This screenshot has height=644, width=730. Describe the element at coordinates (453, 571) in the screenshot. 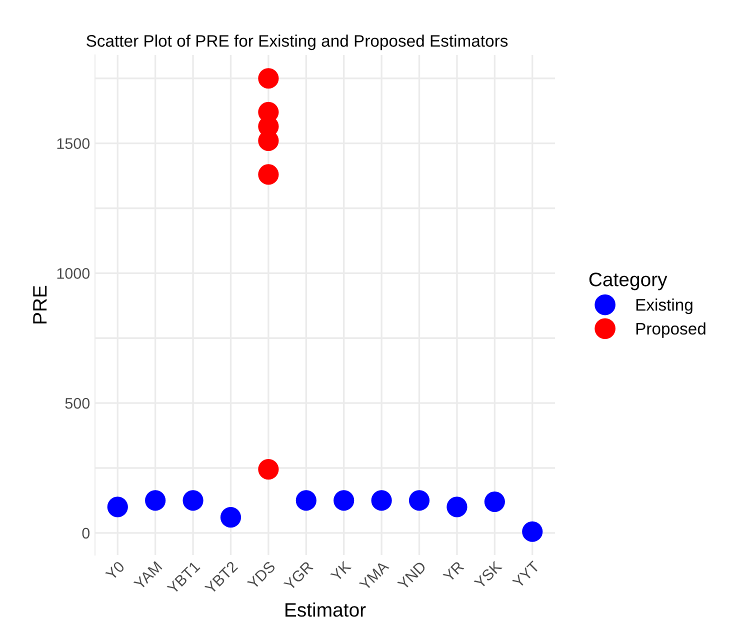

I see `x-tick-label: YR` at that location.